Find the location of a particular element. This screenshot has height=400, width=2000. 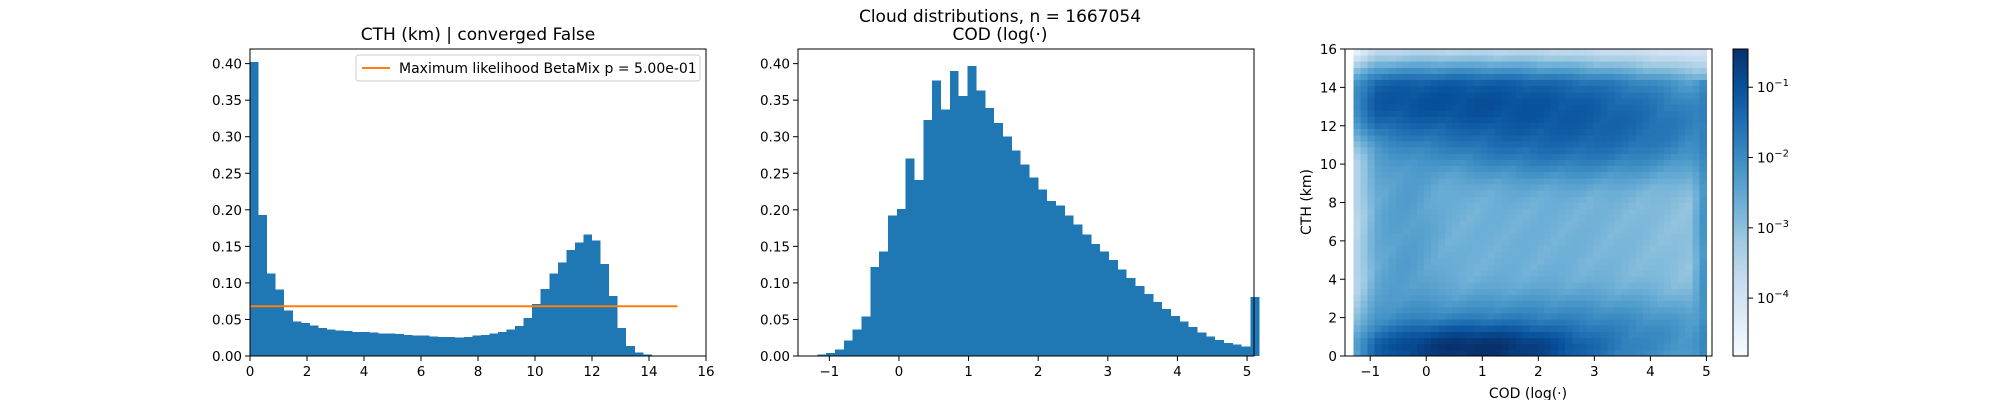

heatmap-ytick-label: 2 is located at coordinates (1332, 319).